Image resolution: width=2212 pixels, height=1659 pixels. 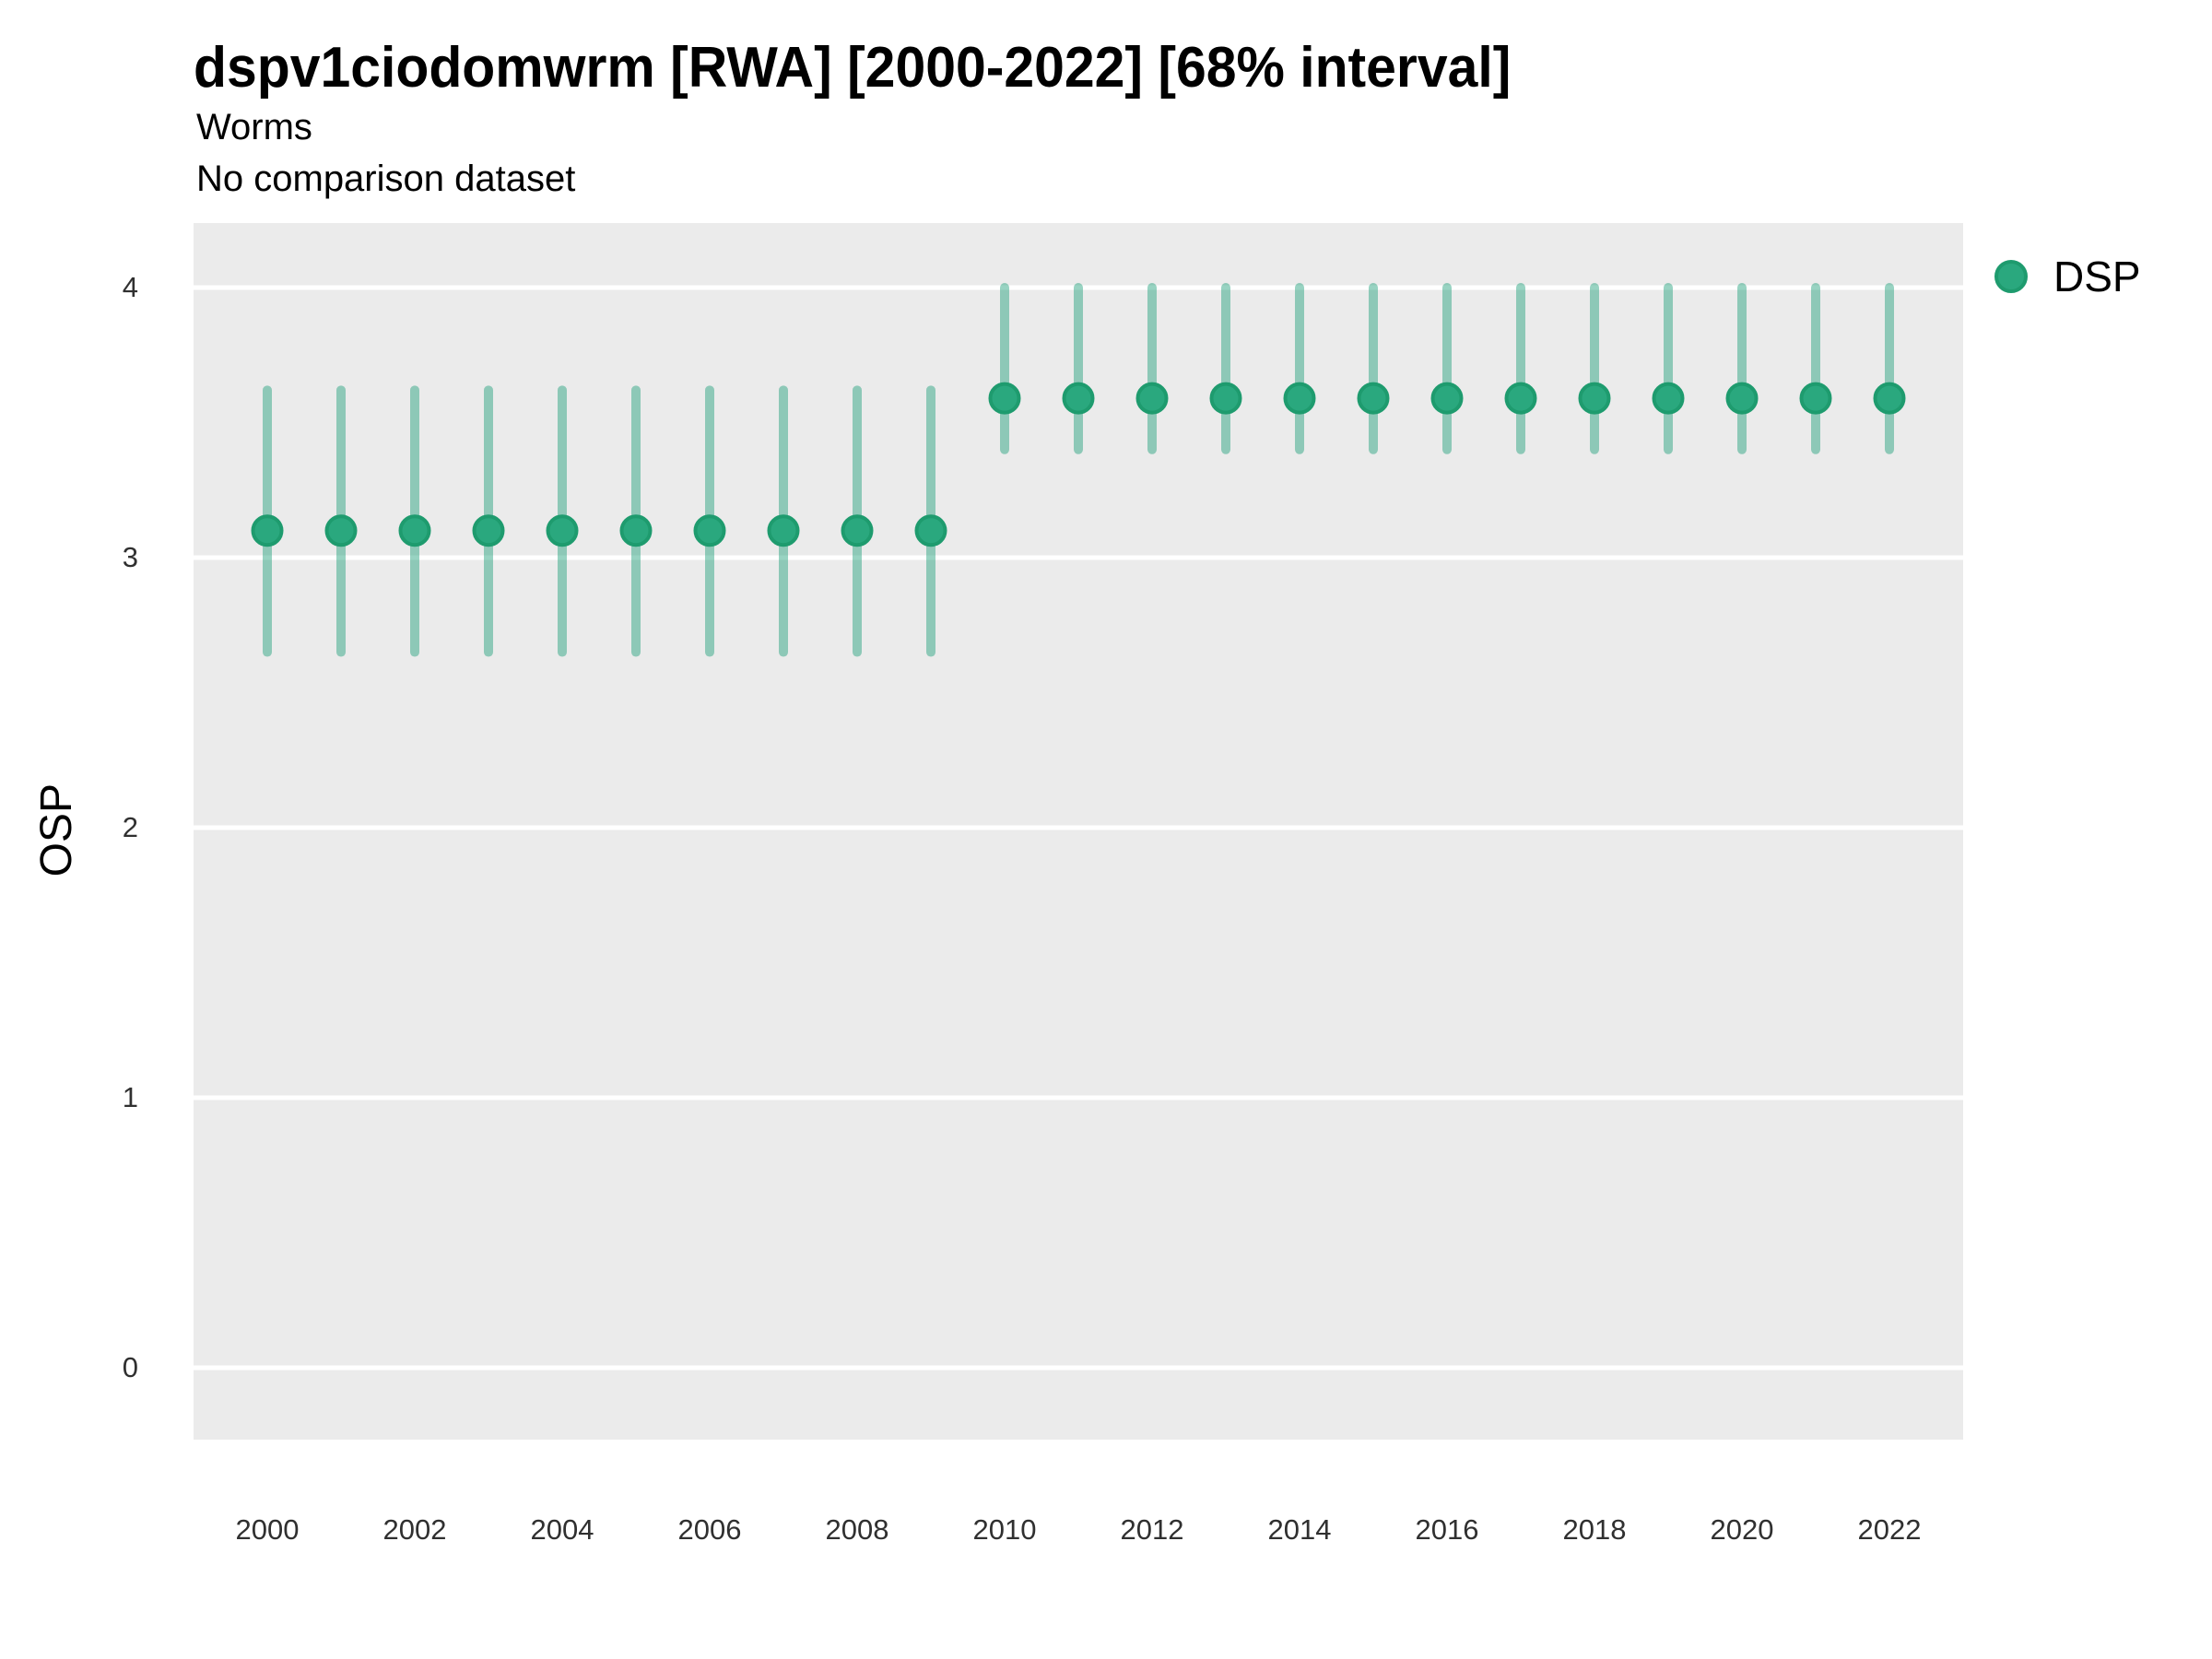 I want to click on data-point-2002, so click(x=414, y=530).